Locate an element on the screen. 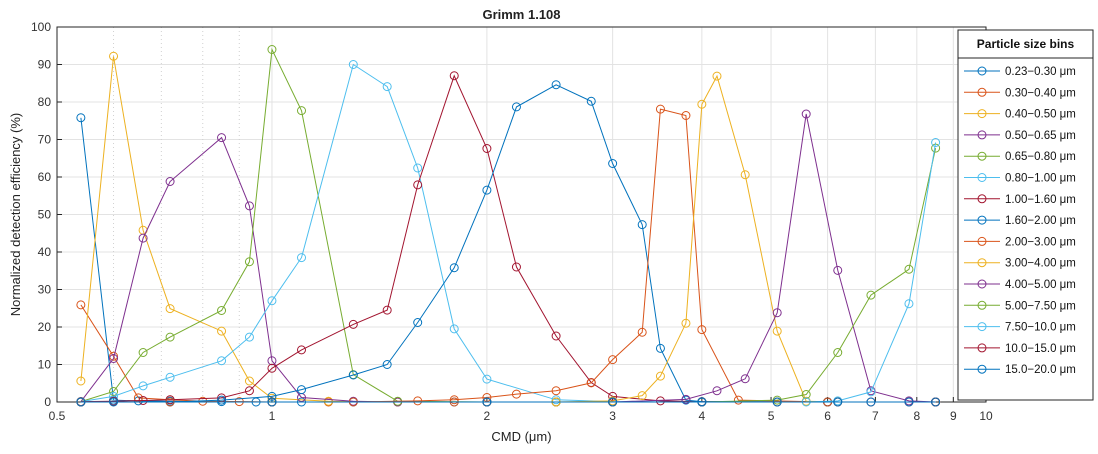  legend-label: 0.65−0.80 μm is located at coordinates (1040, 157).